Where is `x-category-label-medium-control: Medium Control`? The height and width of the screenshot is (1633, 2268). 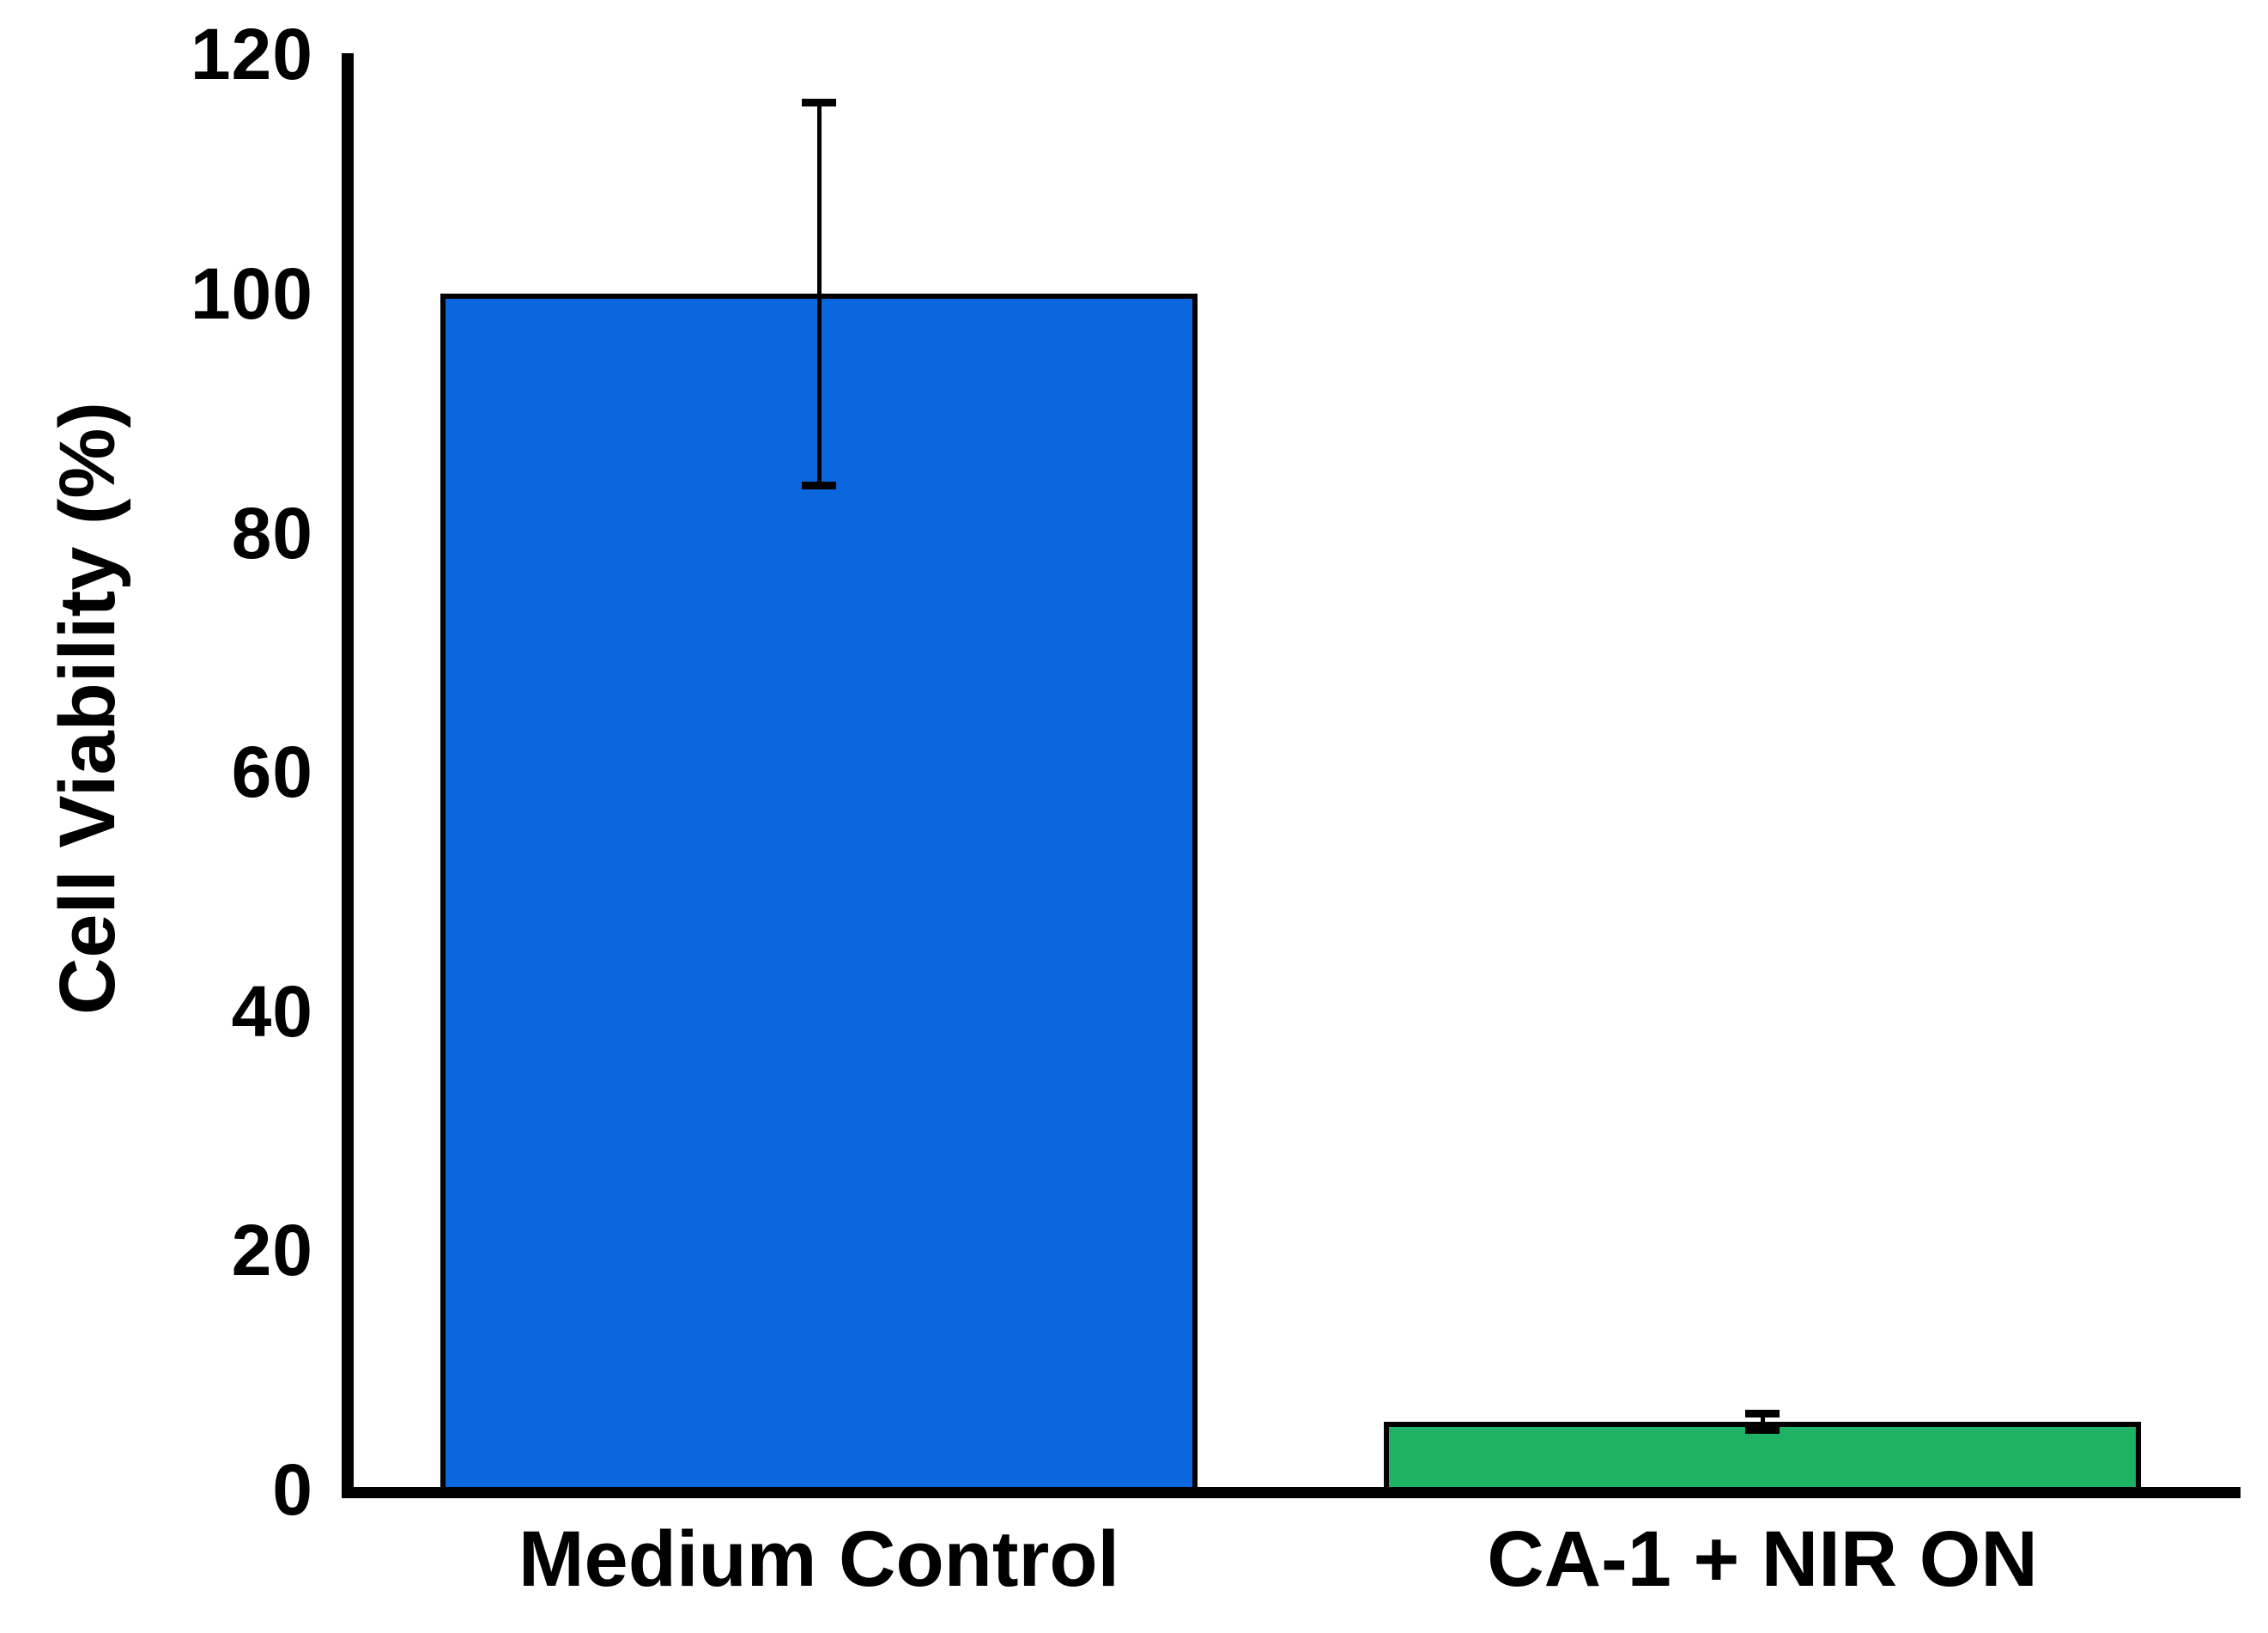
x-category-label-medium-control: Medium Control is located at coordinates (819, 1559).